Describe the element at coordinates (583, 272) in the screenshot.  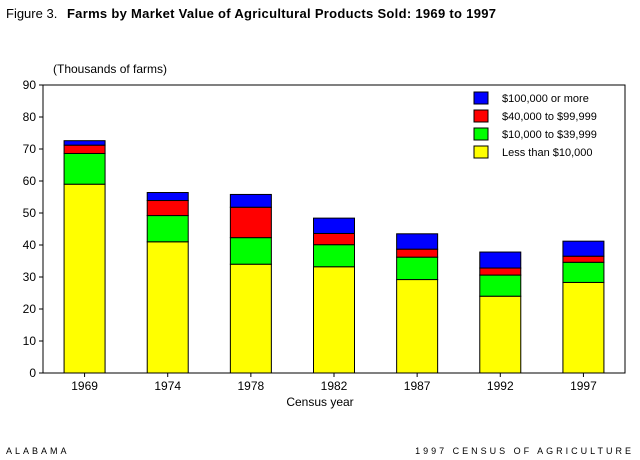
I see `bar-segment-1997-s1` at that location.